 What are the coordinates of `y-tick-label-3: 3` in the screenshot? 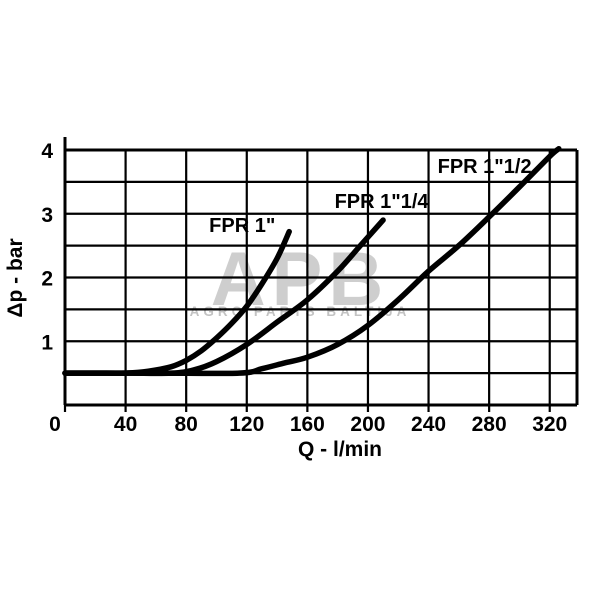 It's located at (47, 215).